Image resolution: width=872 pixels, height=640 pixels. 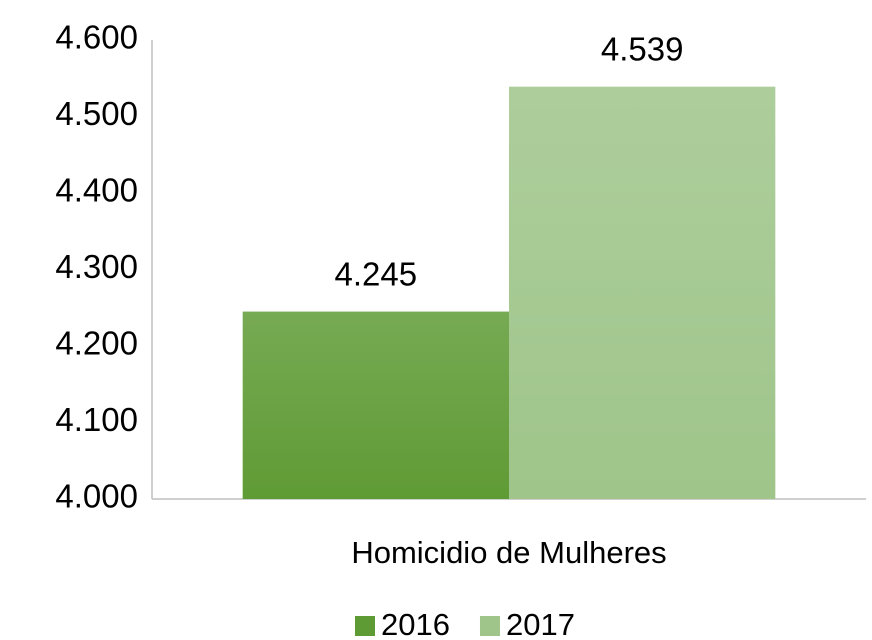 What do you see at coordinates (96, 496) in the screenshot?
I see `y-tick-label: 4.000` at bounding box center [96, 496].